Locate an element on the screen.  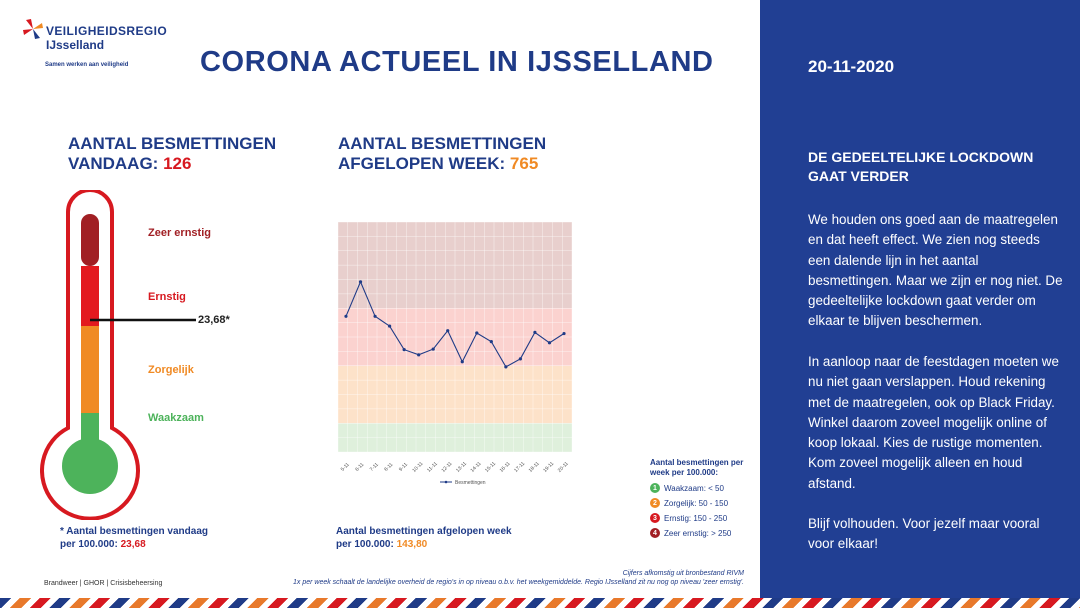
note-today-value: 23,68 is located at coordinates (133, 544).